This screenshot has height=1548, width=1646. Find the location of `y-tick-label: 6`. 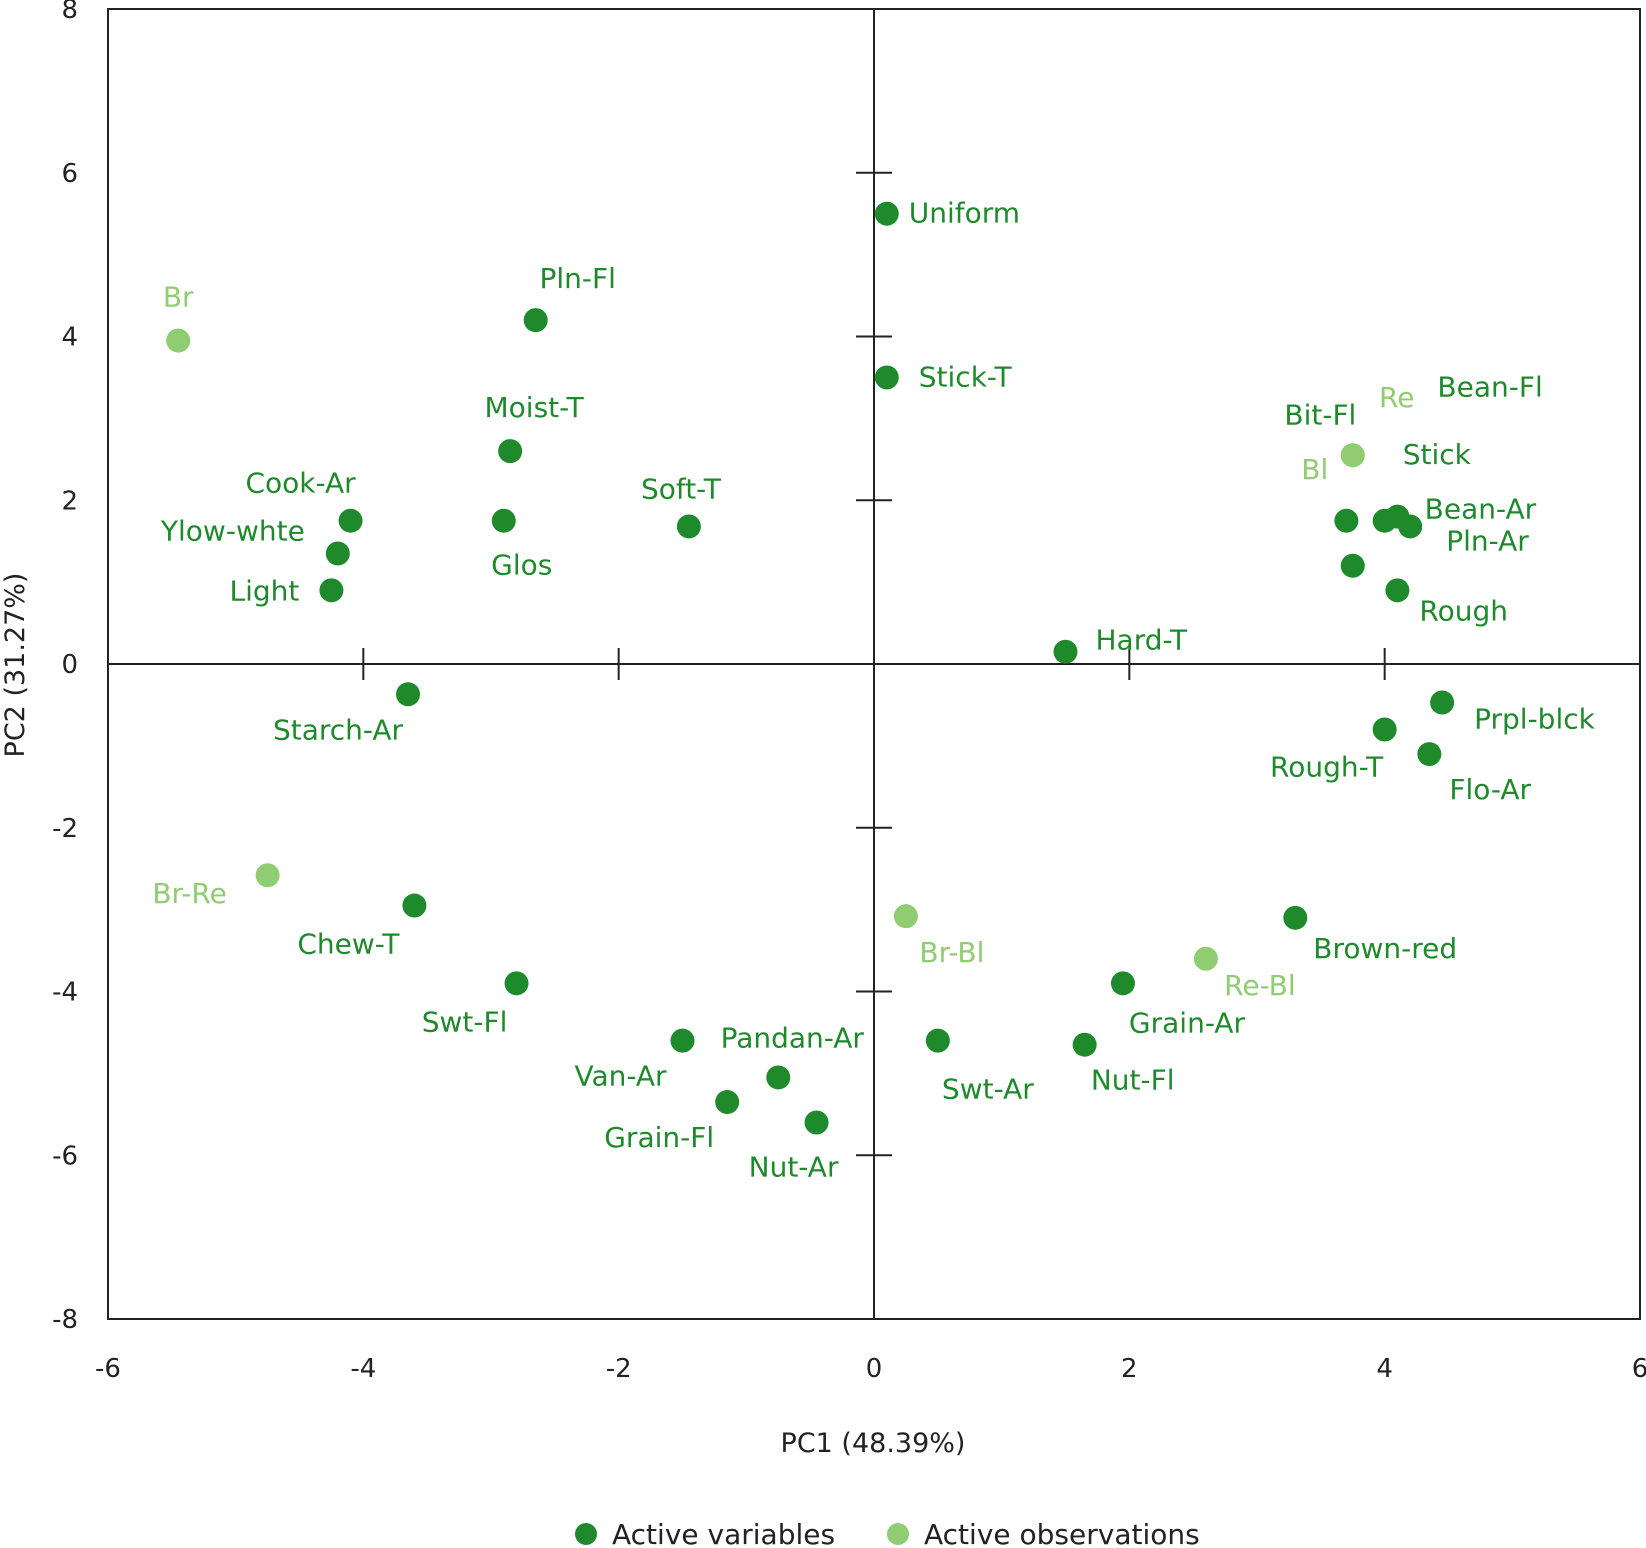

y-tick-label: 6 is located at coordinates (69, 174).